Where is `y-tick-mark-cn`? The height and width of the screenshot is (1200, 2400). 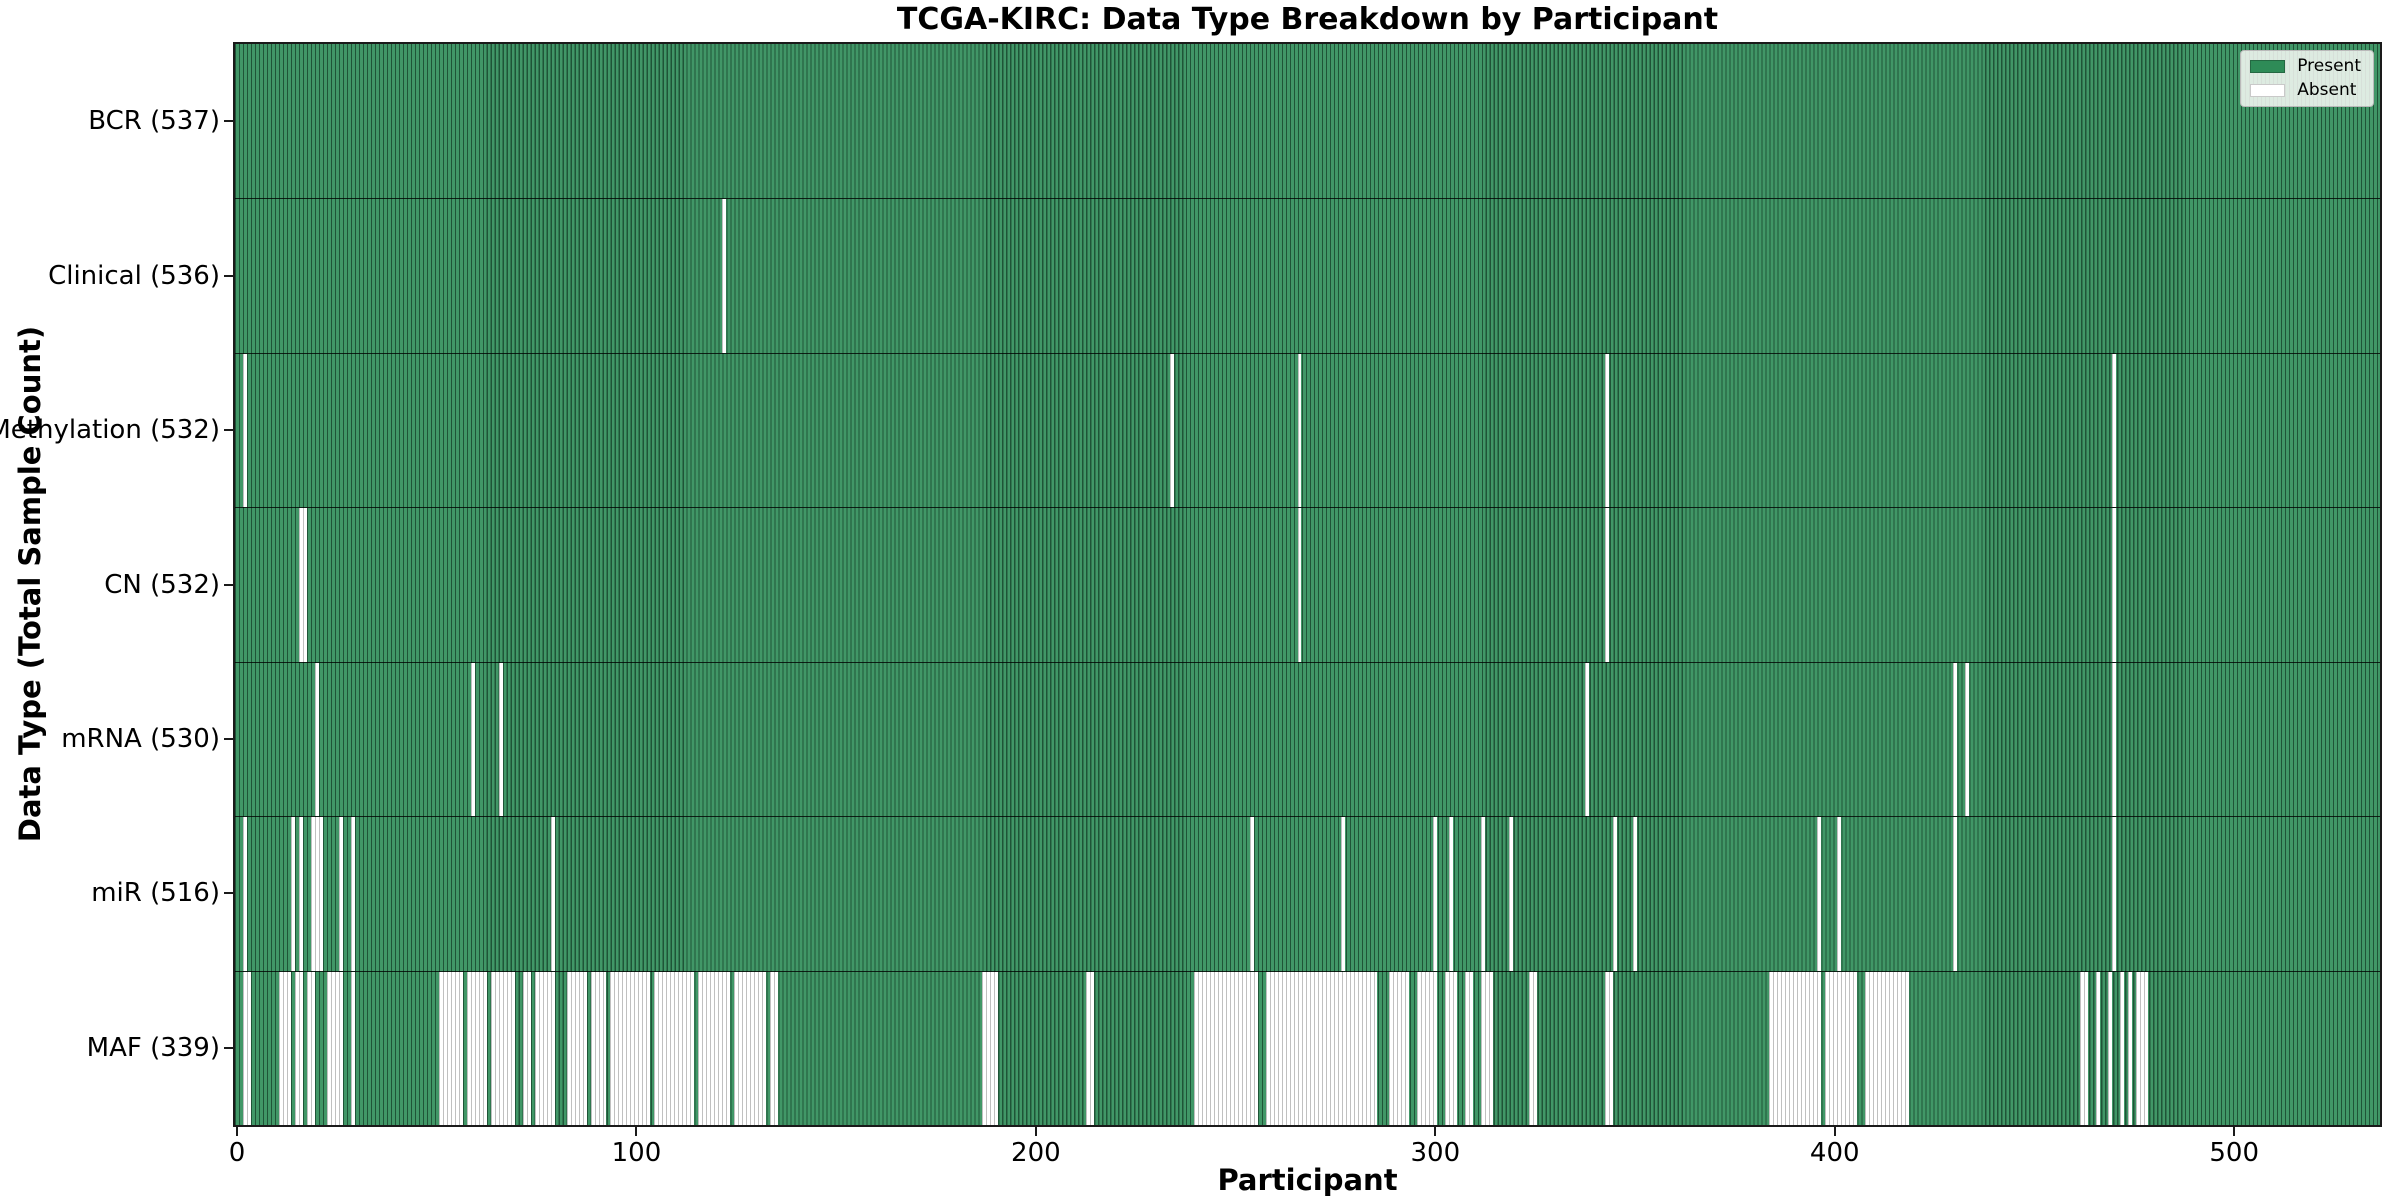 y-tick-mark-cn is located at coordinates (228, 584).